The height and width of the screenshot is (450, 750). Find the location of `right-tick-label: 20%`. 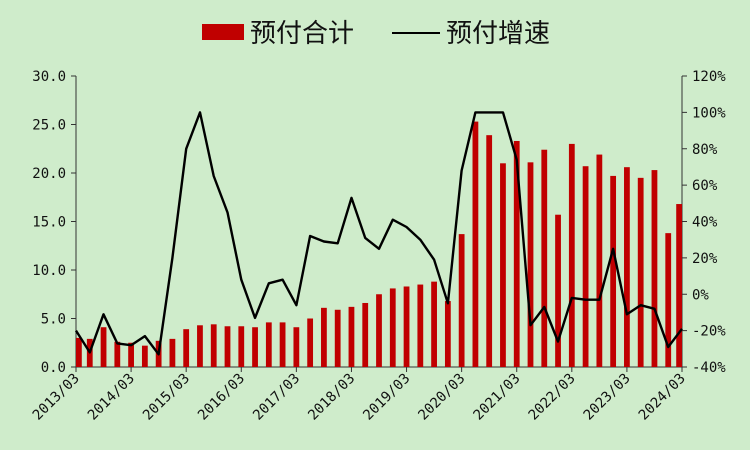

right-tick-label: 20% is located at coordinates (705, 259).